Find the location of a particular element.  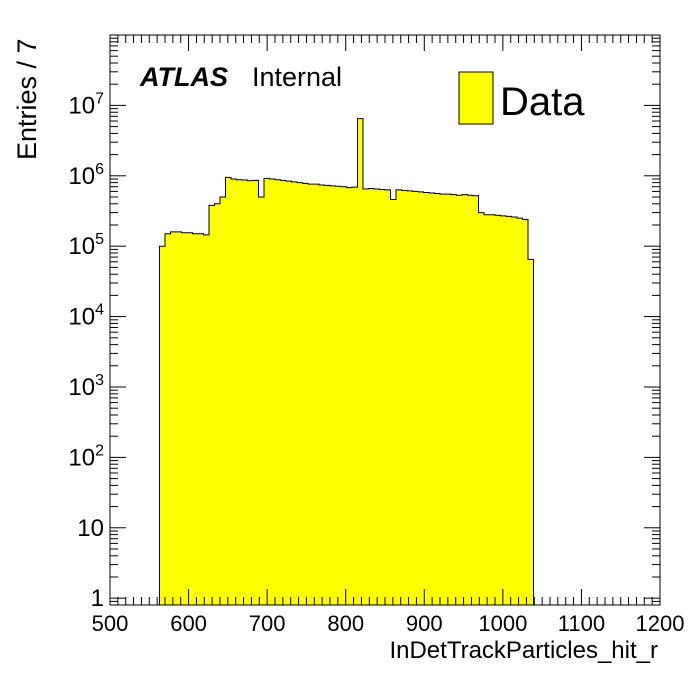

atlas-internal-label: Internal is located at coordinates (297, 77).